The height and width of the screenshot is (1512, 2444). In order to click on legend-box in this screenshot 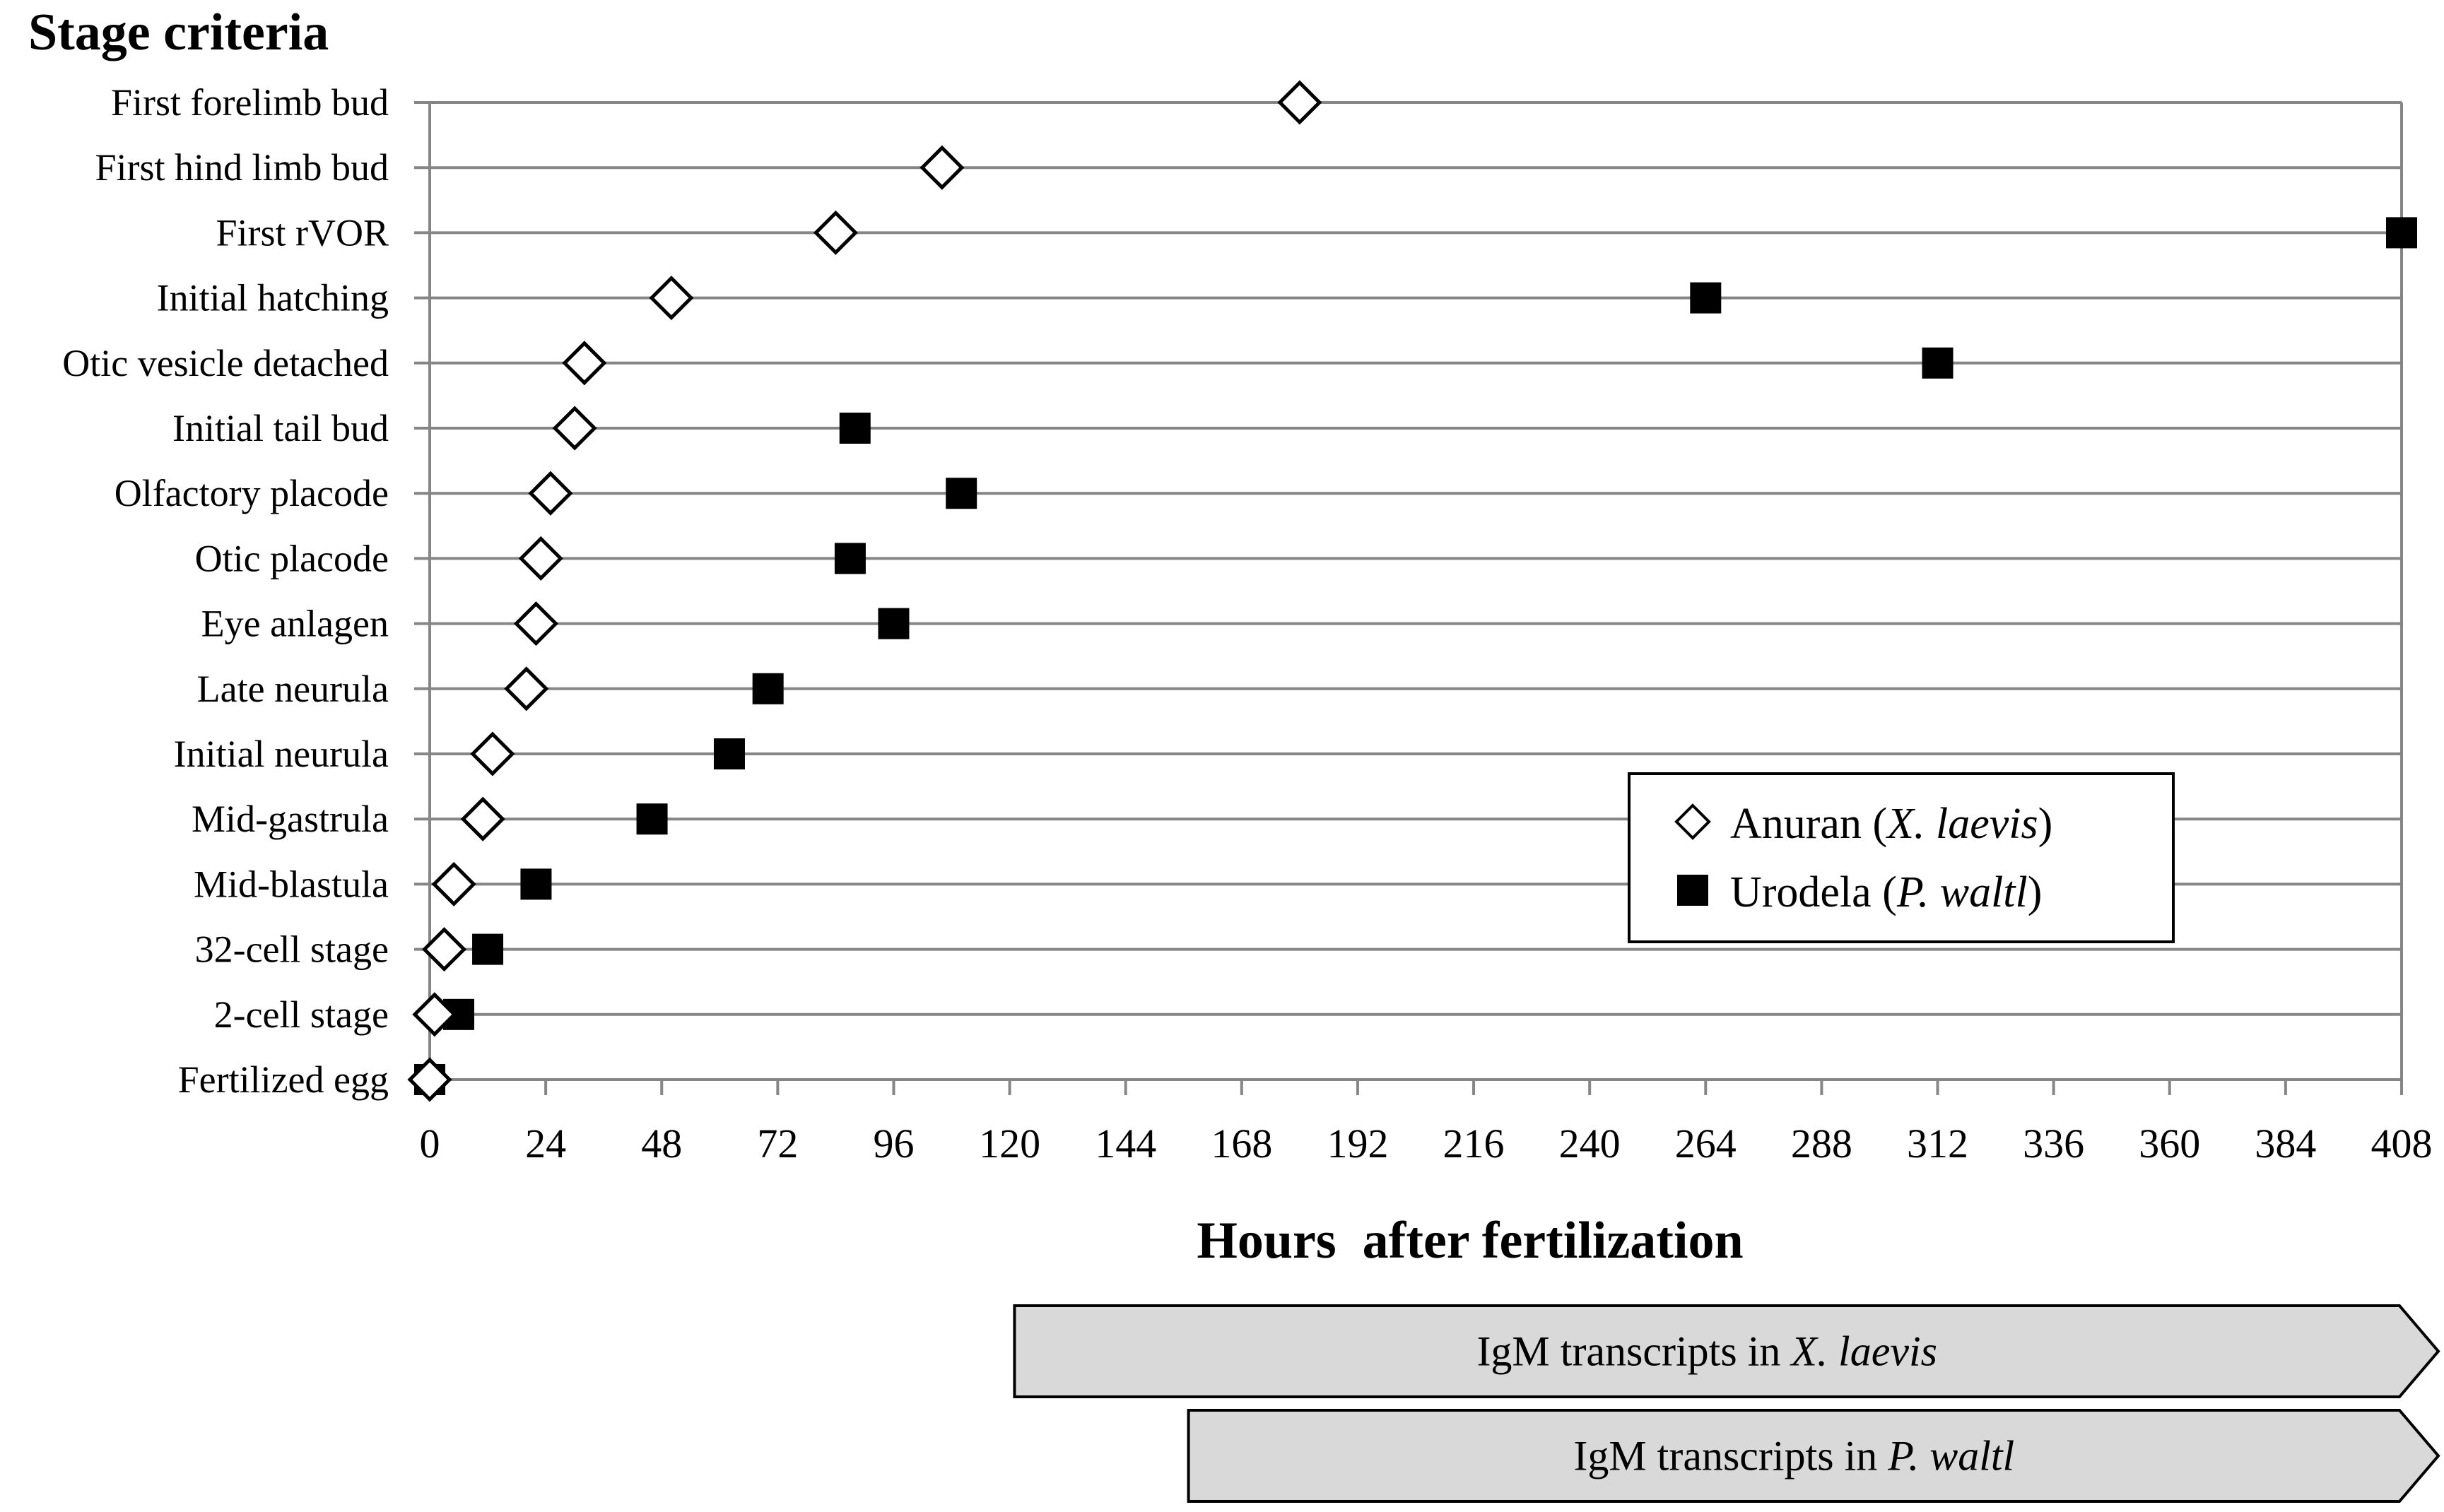, I will do `click(1902, 857)`.